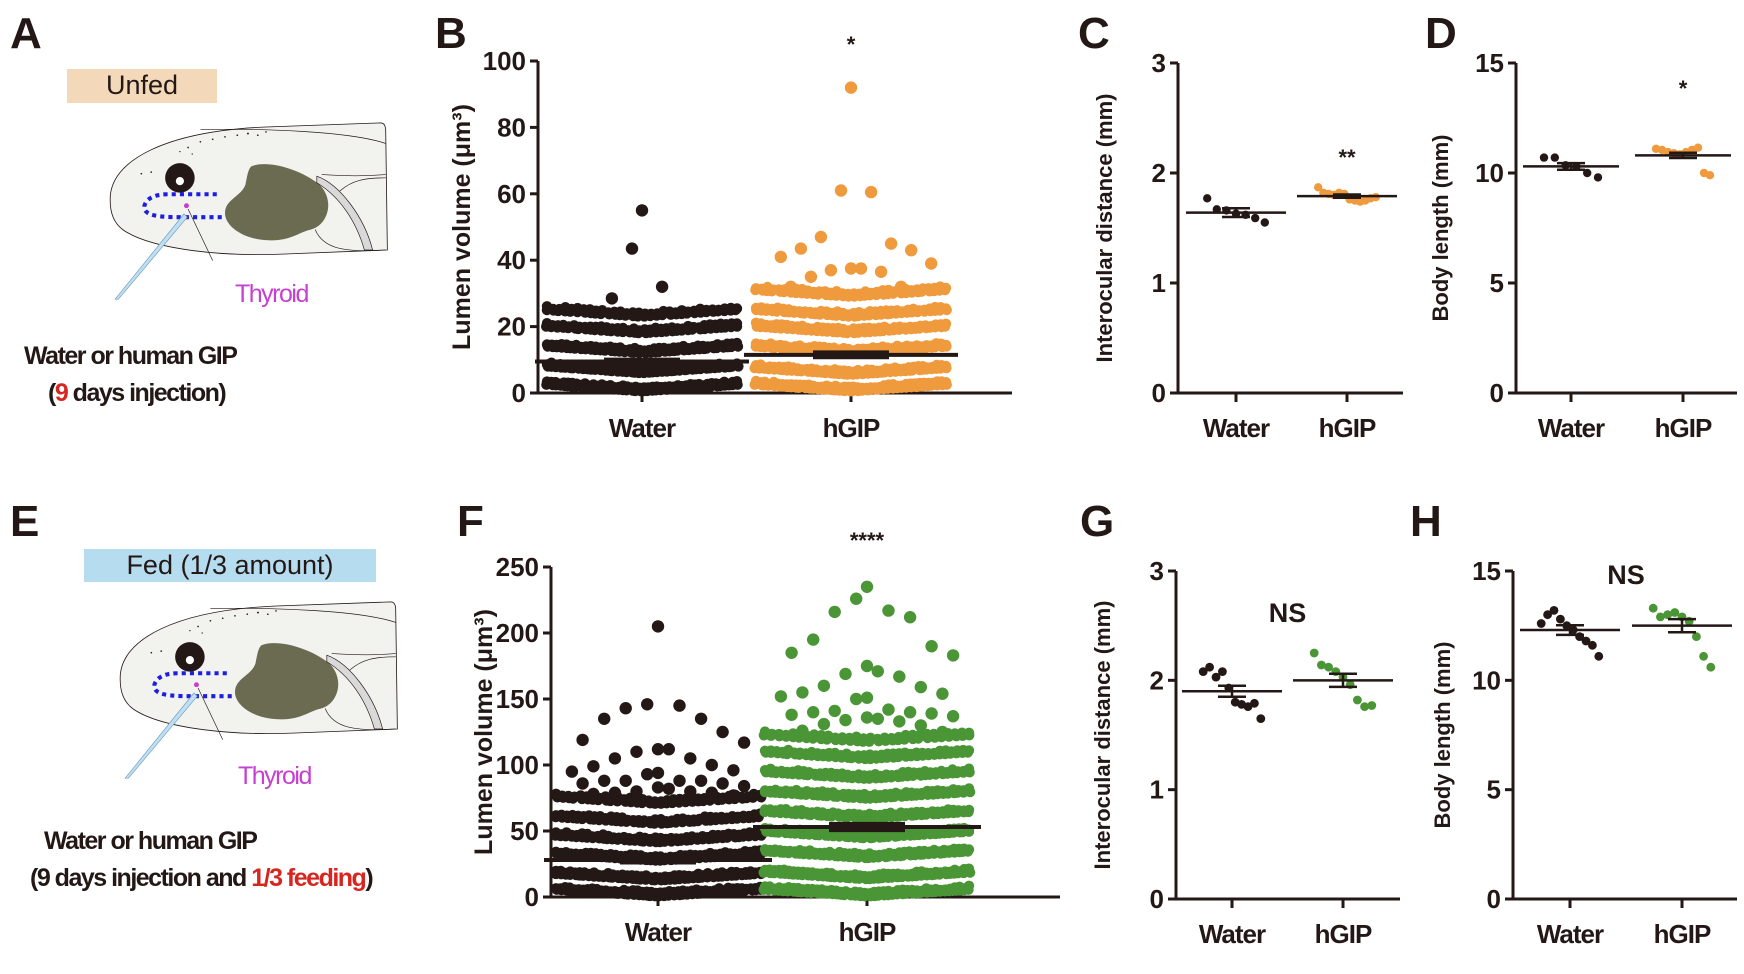 This screenshot has height=974, width=1744. I want to click on panel-h-y-tick-label: 0, so click(1494, 899).